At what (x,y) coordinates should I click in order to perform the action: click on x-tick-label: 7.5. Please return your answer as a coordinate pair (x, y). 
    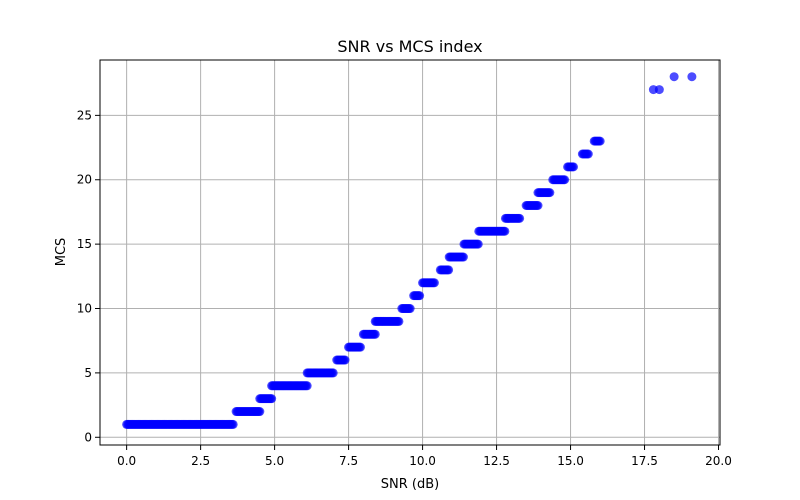
    Looking at the image, I should click on (348, 461).